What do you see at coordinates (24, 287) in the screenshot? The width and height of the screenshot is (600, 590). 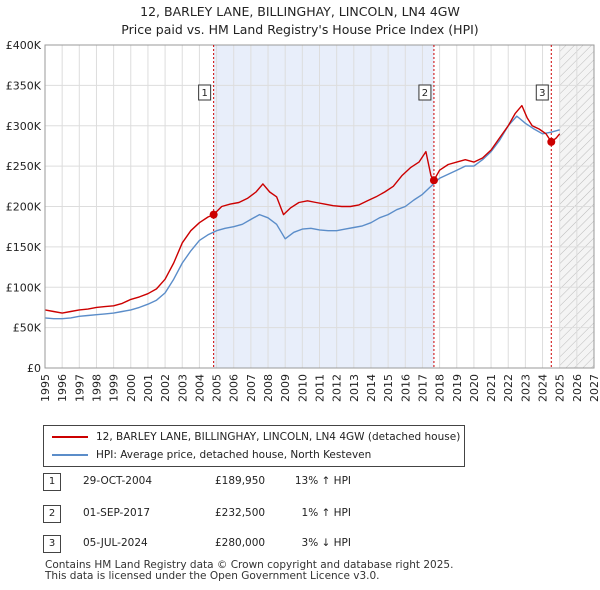 I see `y-tick-label: £100K` at bounding box center [24, 287].